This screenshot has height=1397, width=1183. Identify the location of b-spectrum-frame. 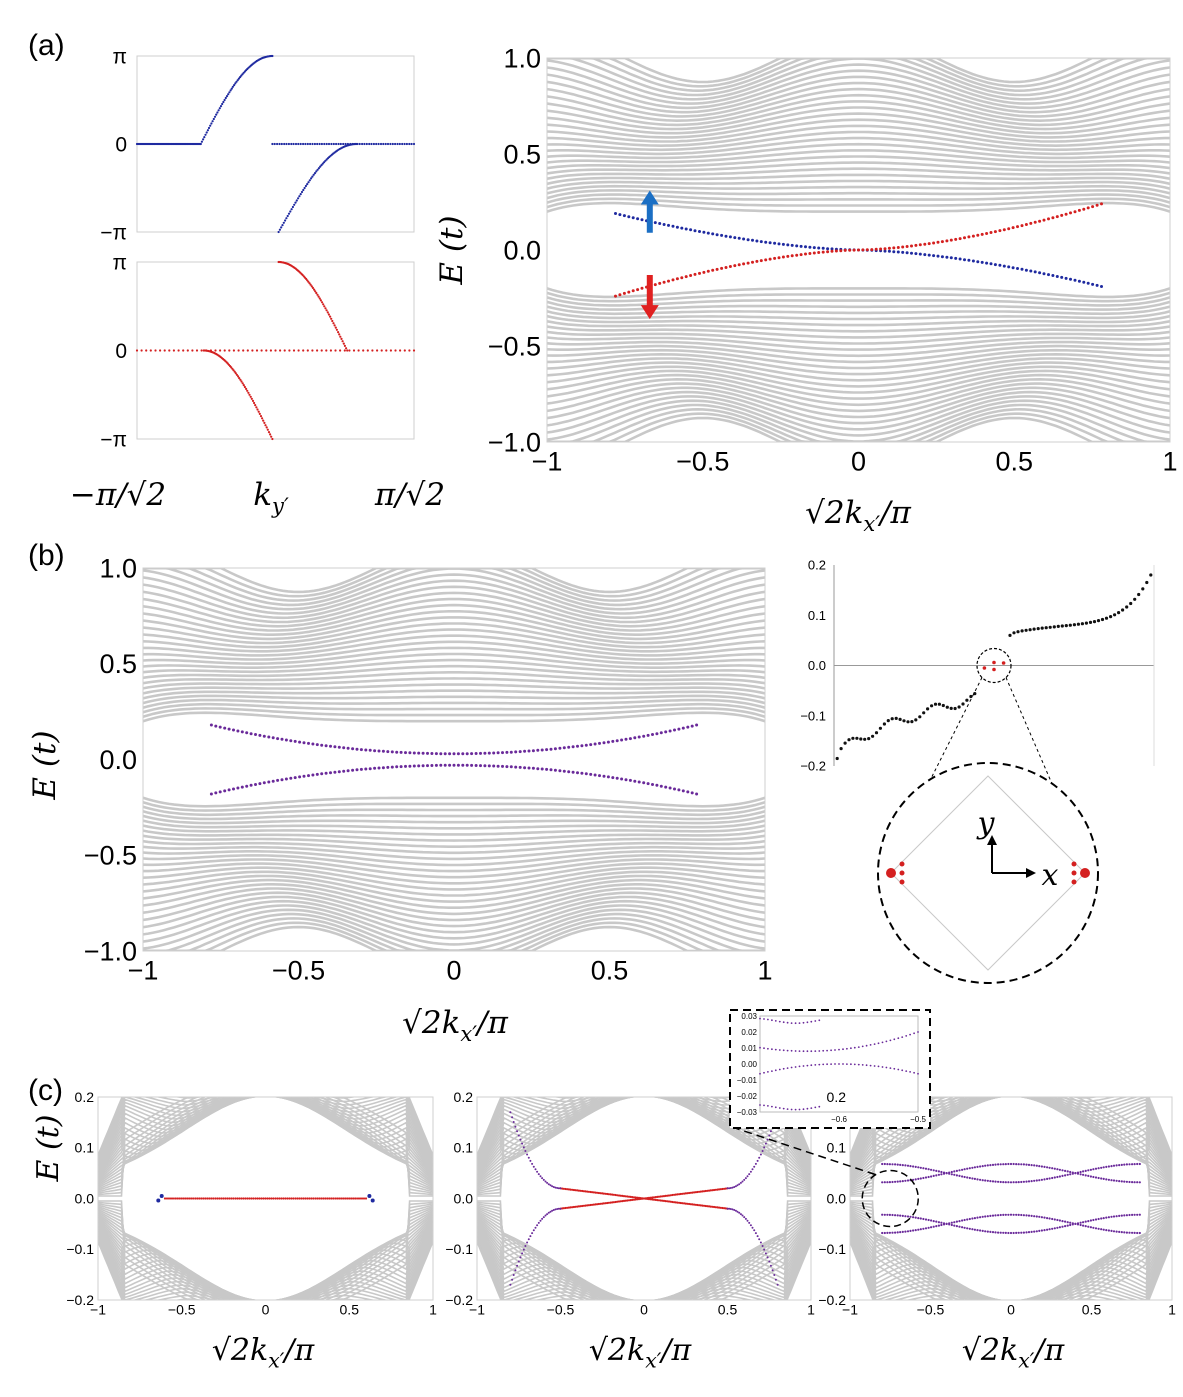
(454, 759).